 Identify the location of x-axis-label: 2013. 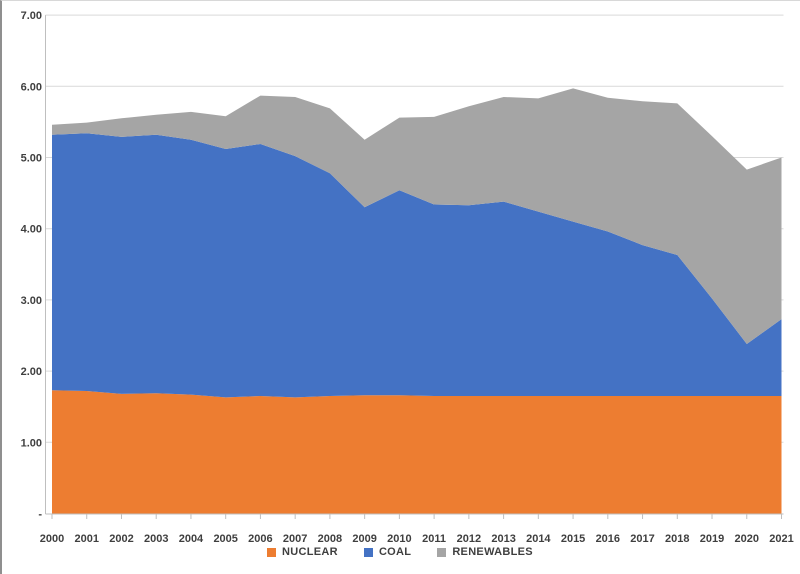
(503, 539).